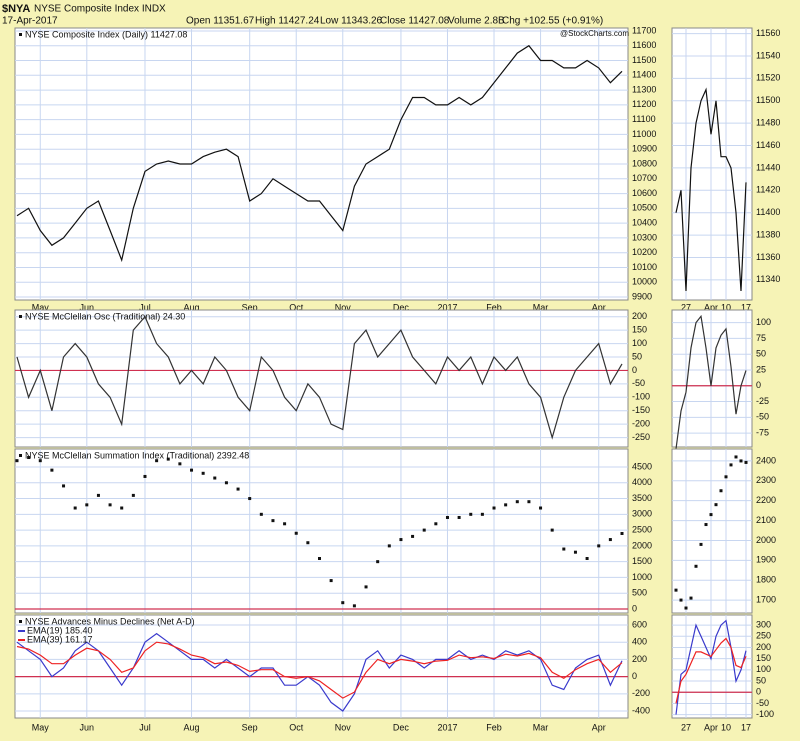 The width and height of the screenshot is (800, 741). Describe the element at coordinates (642, 466) in the screenshot. I see `y-tick-label: 4500` at that location.